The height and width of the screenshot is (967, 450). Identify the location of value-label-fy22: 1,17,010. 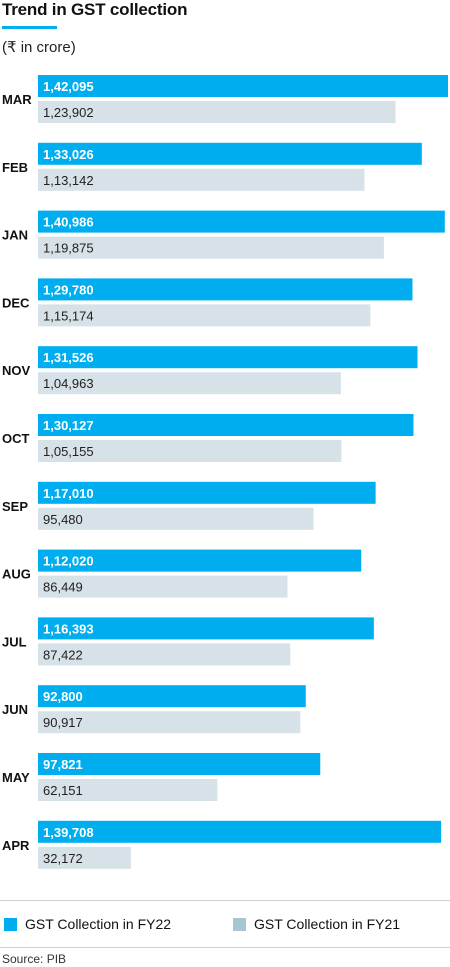
(68, 493).